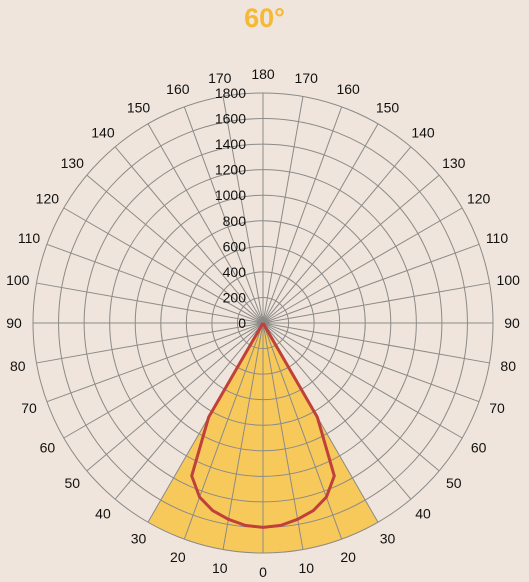 This screenshot has height=582, width=529. What do you see at coordinates (263, 74) in the screenshot?
I see `angle-tick-label: 180` at bounding box center [263, 74].